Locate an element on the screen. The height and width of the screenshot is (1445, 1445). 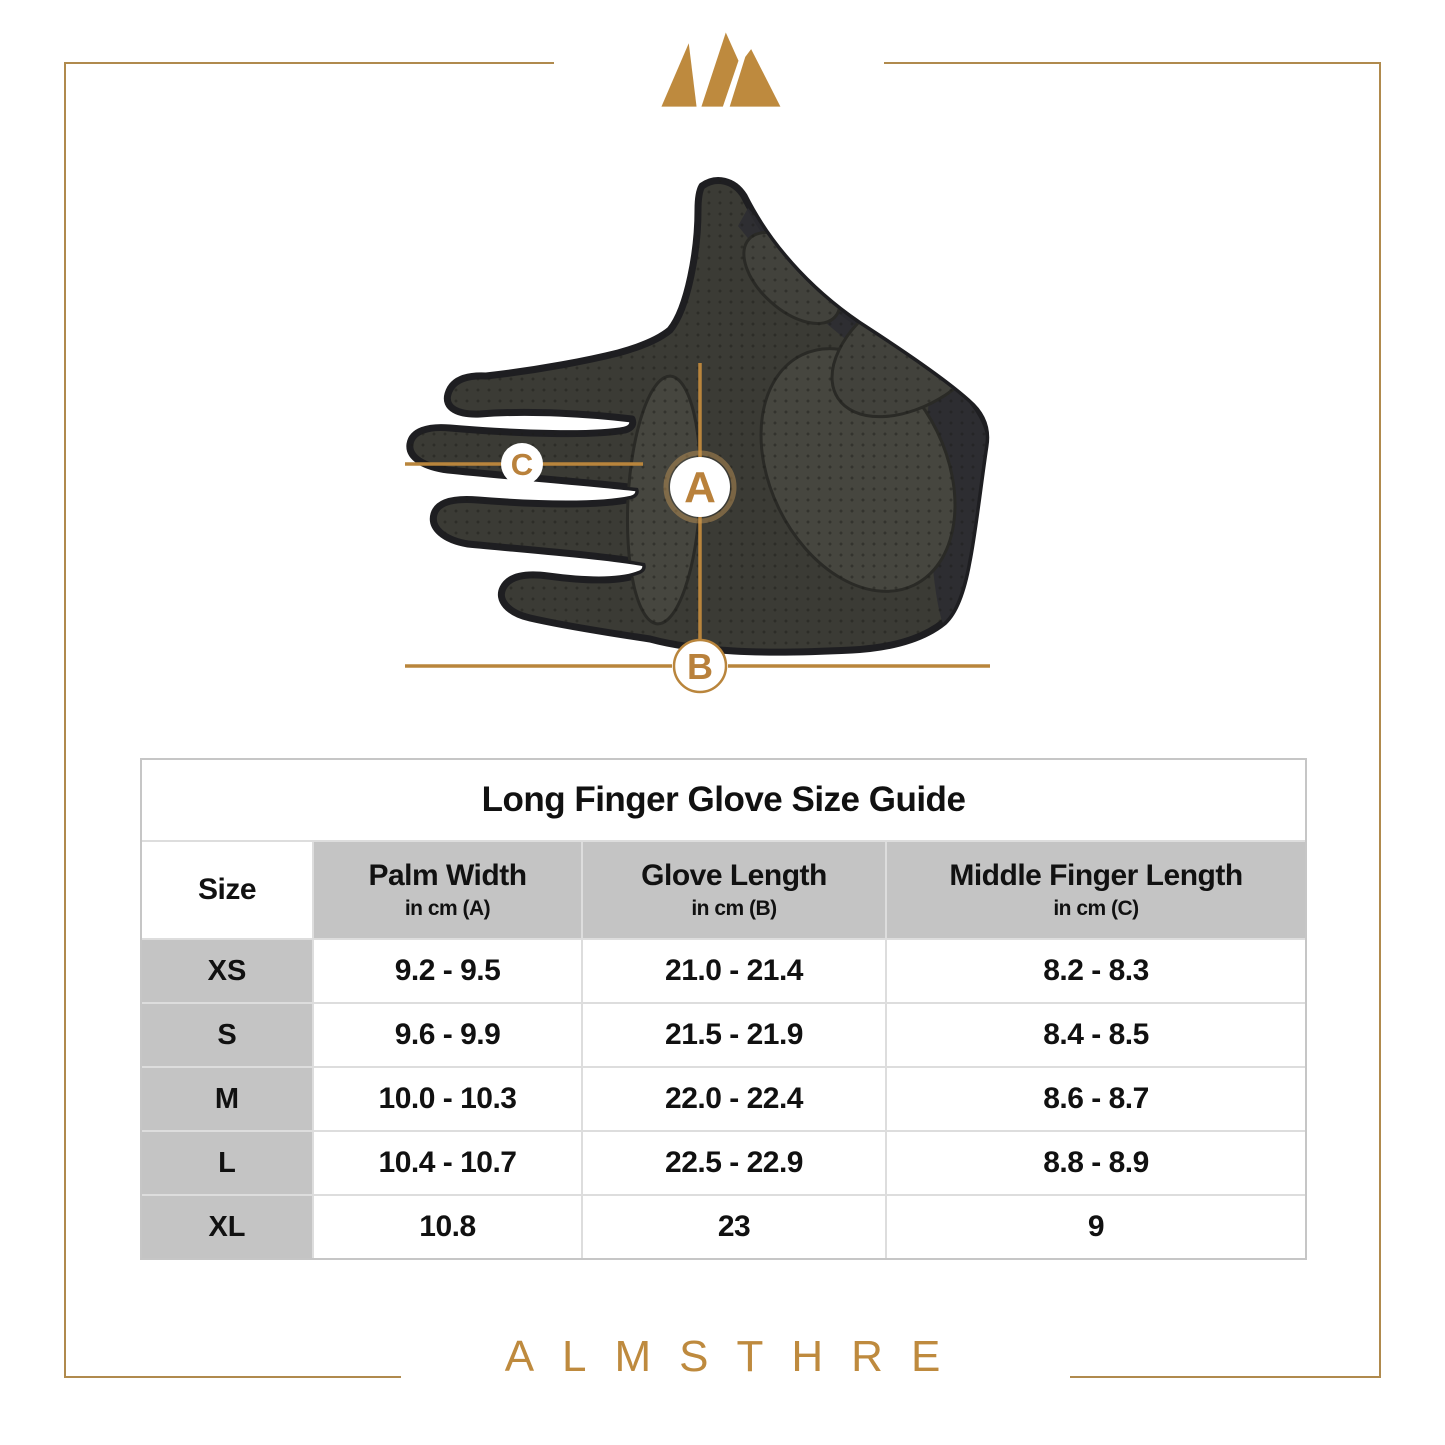
row-value-cell: 21.5 - 21.9 is located at coordinates (734, 1035).